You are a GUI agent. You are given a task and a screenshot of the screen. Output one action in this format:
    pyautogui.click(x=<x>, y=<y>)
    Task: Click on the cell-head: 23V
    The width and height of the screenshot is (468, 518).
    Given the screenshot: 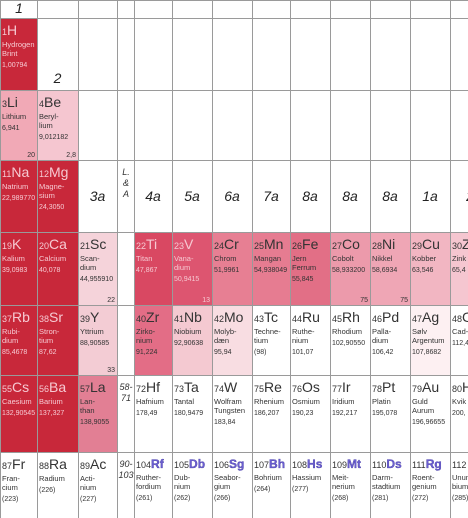 What is the action you would take?
    pyautogui.click(x=193, y=245)
    